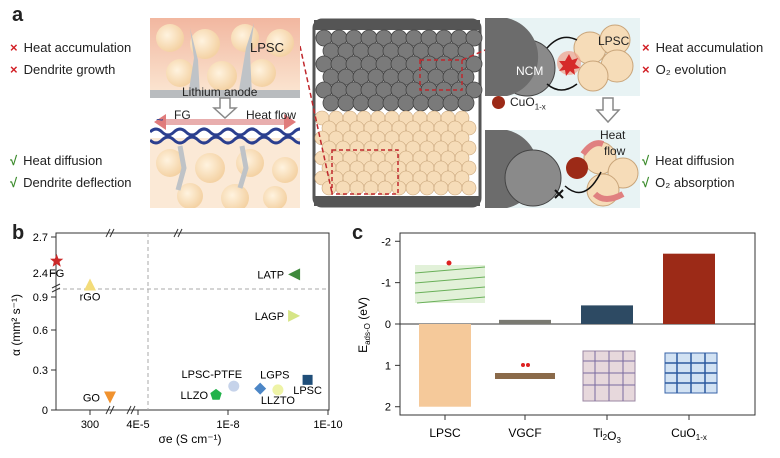  I want to click on b-x-tick: 1E-8, so click(227, 425).